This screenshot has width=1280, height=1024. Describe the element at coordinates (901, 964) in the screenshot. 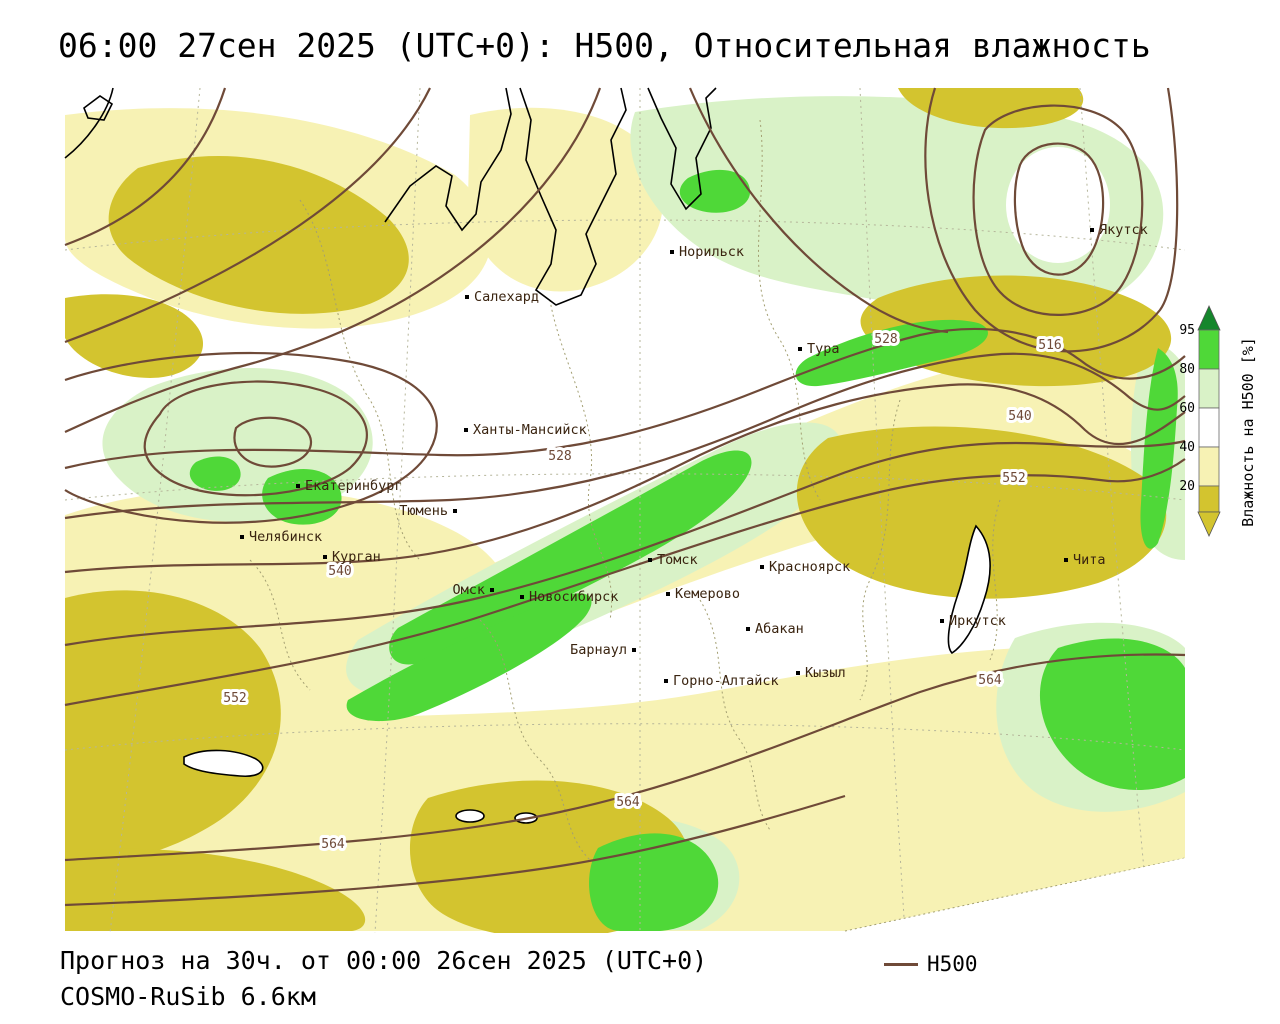

I see `h500-legend-line` at that location.